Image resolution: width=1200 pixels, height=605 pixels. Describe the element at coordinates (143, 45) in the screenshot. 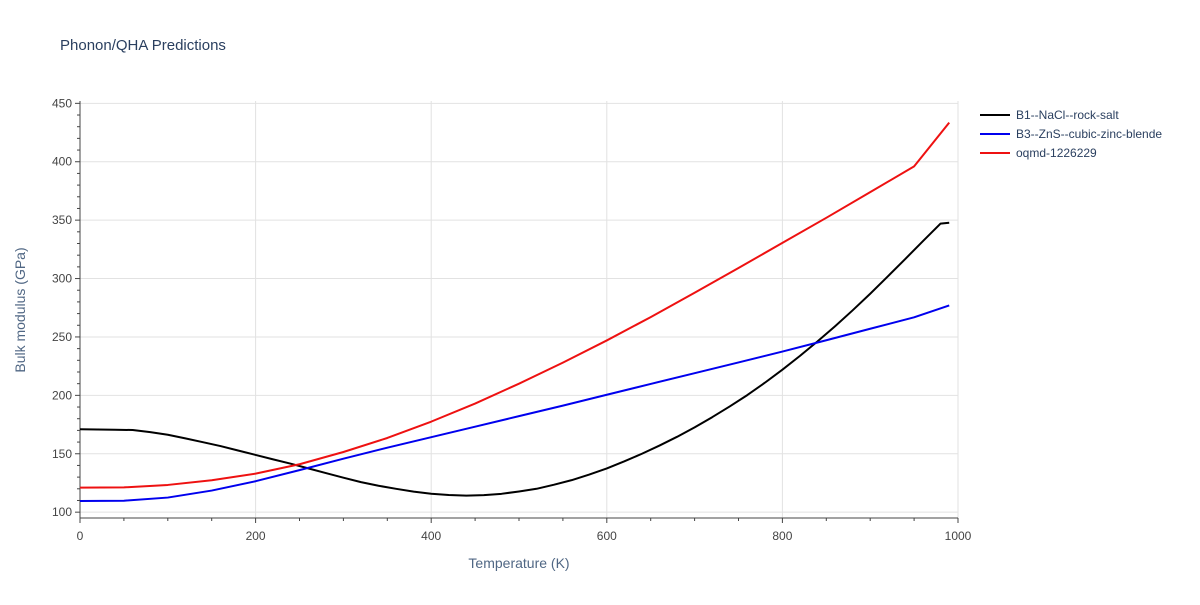

I see `chart-title: Phonon/QHA Predictions` at that location.